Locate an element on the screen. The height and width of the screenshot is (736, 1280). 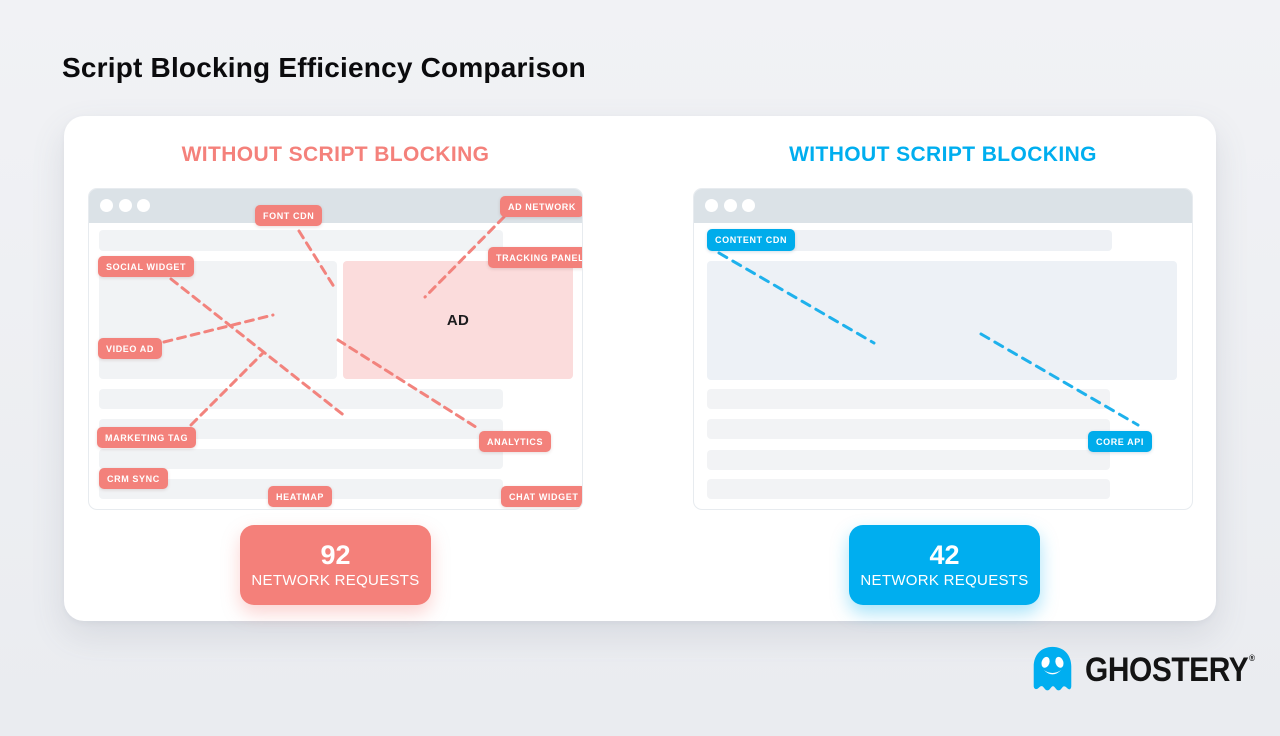
left-request-count-badge: 92 NETWORK REQUESTS is located at coordinates (335, 565).